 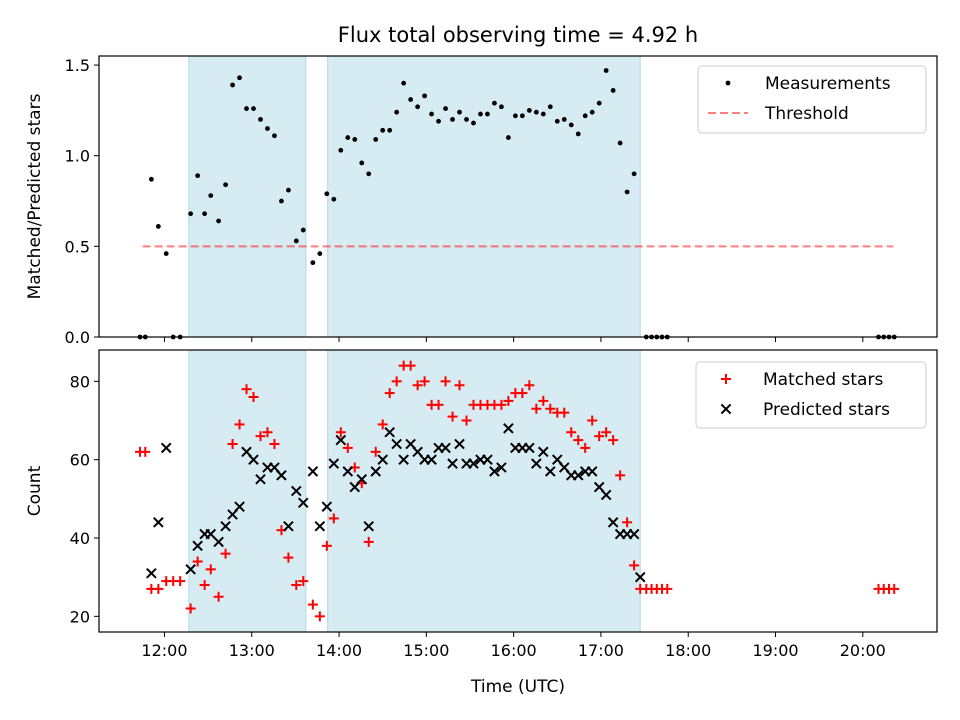 I want to click on predicted-stars-point-67-b, so click(x=640, y=577).